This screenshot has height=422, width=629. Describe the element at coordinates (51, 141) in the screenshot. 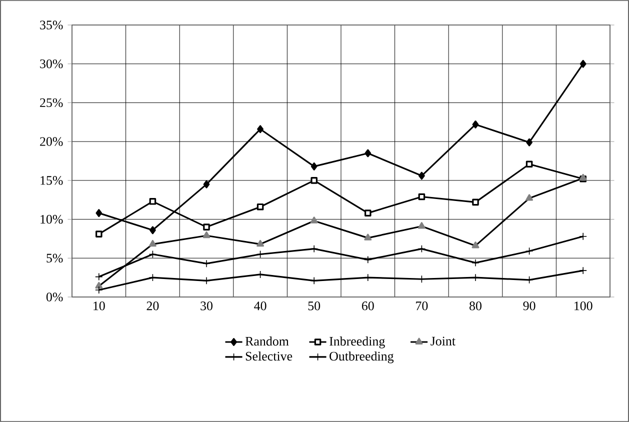

I see `y-tick-label: 20%` at that location.